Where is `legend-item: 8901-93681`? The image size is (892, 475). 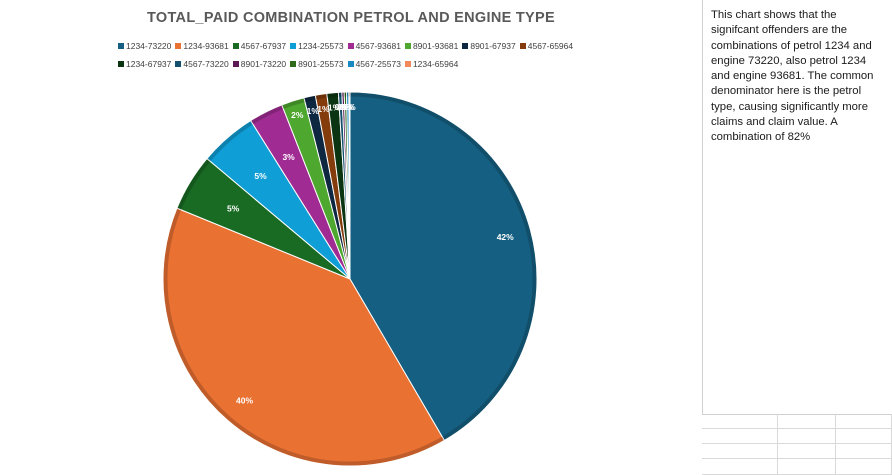
legend-item: 8901-93681 is located at coordinates (431, 46).